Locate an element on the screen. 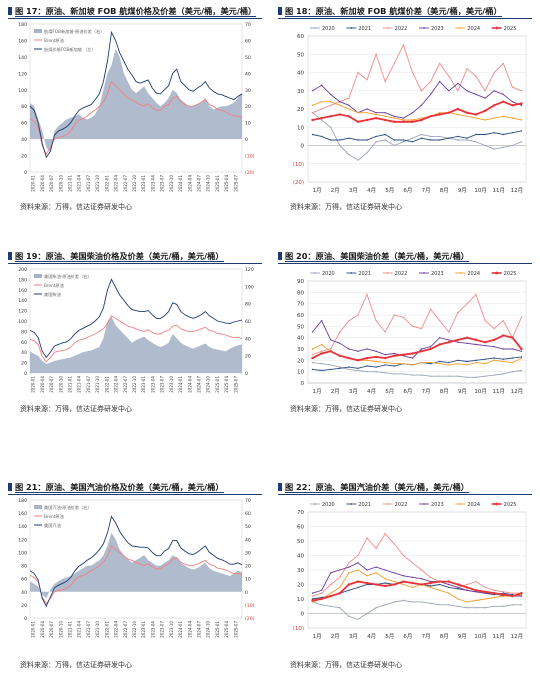 Image resolution: width=540 pixels, height=684 pixels. left-axis-tick-label: 180 is located at coordinates (22, 25).